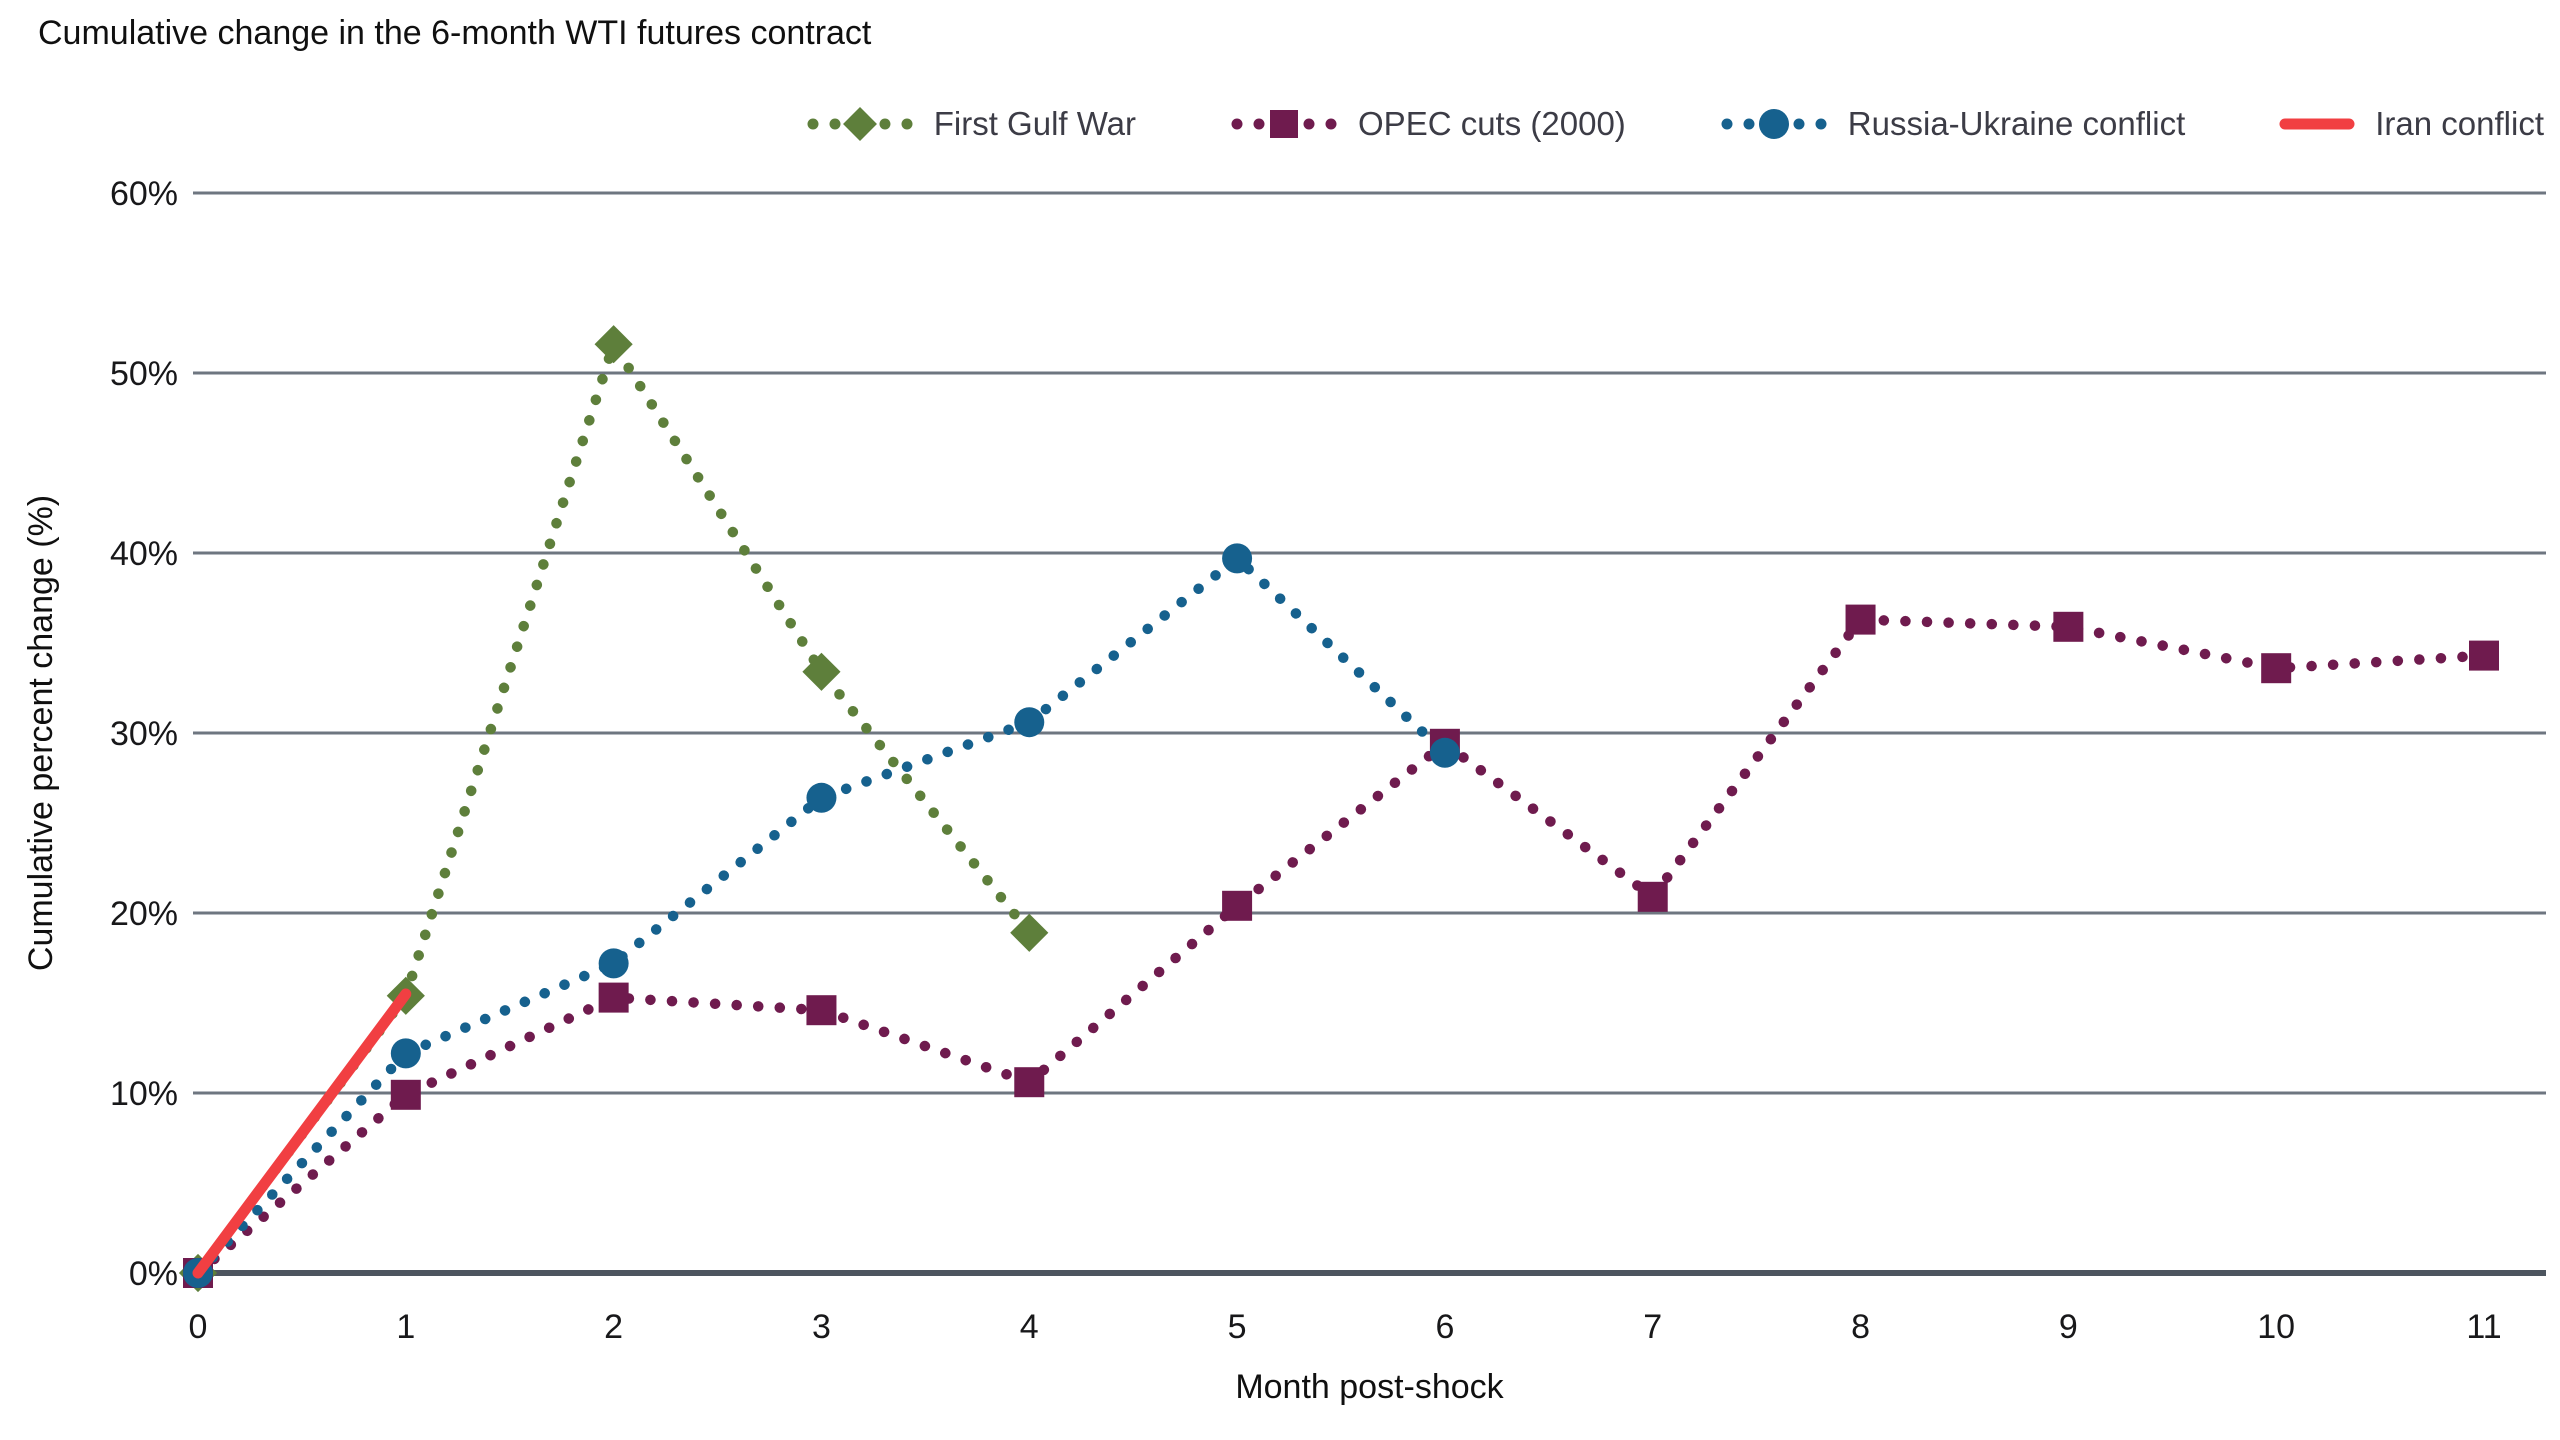 This screenshot has width=2560, height=1440. I want to click on y-axis-title: Cumulative percent change (%), so click(41, 733).